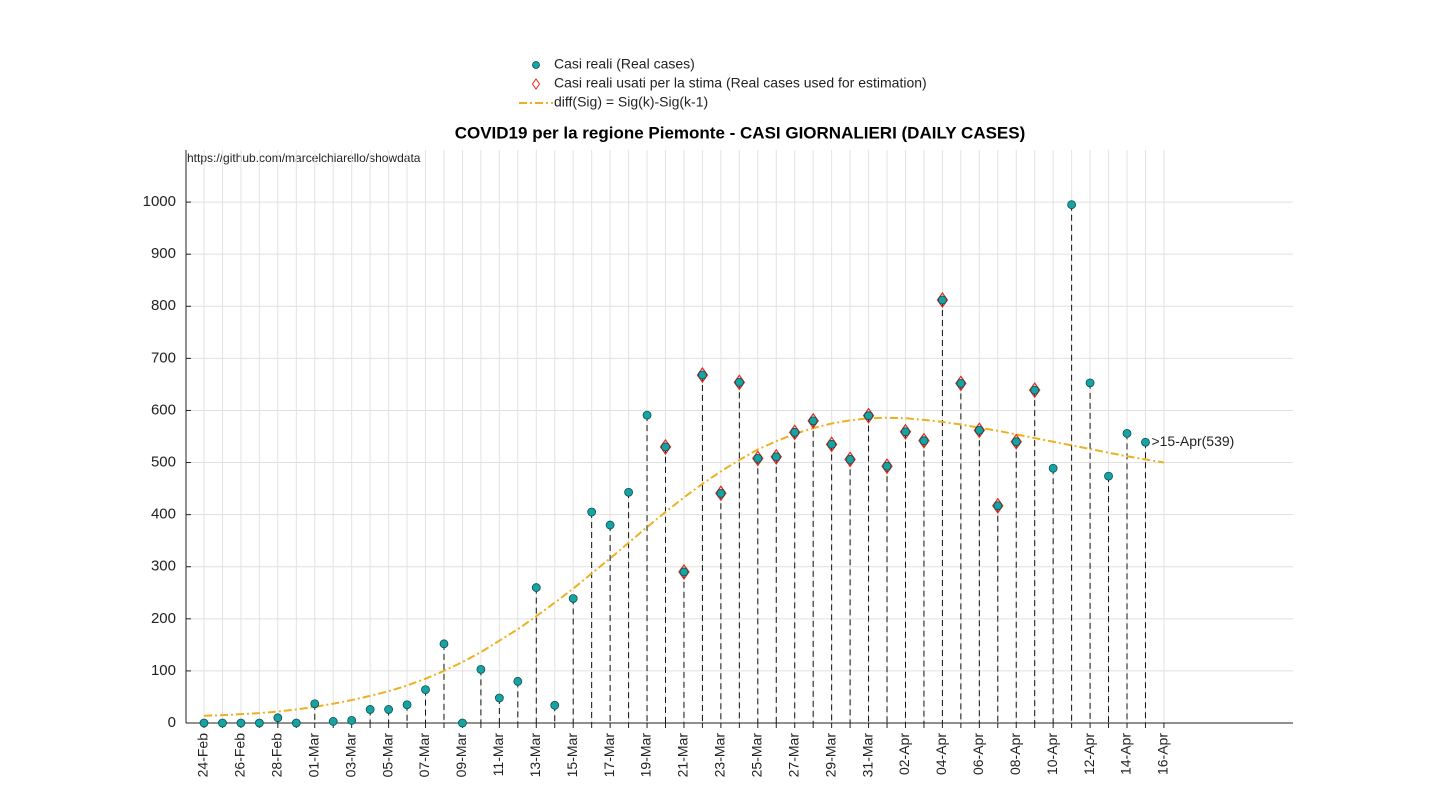 This screenshot has height=800, width=1430. What do you see at coordinates (159, 201) in the screenshot?
I see `y-tick-label: 1000` at bounding box center [159, 201].